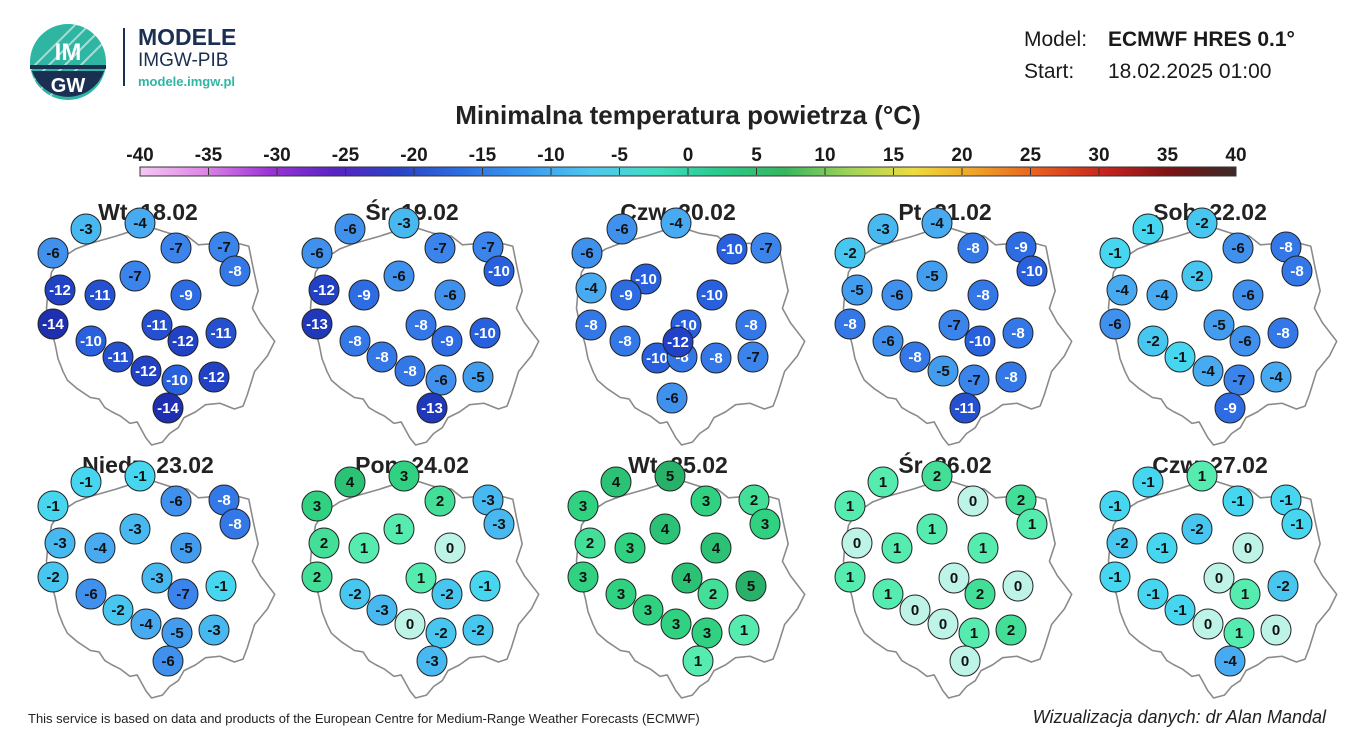 Image resolution: width=1366 pixels, height=732 pixels. Describe the element at coordinates (221, 333) in the screenshot. I see `station-marker: -11` at that location.